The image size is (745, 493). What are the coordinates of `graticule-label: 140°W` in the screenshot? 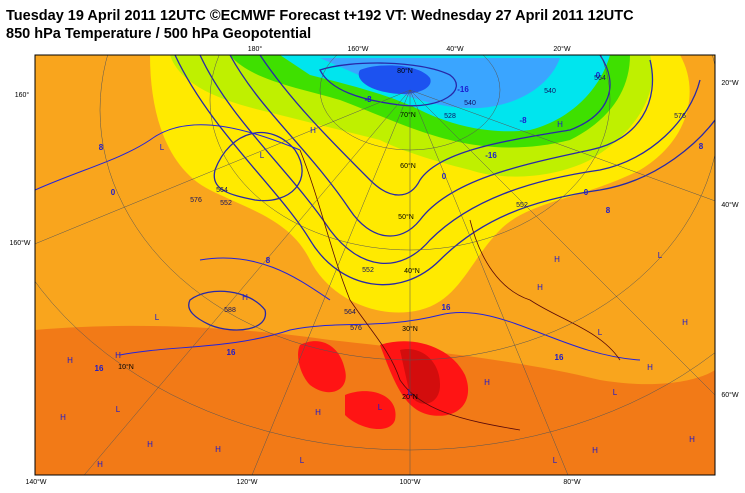 It's located at (35, 482).